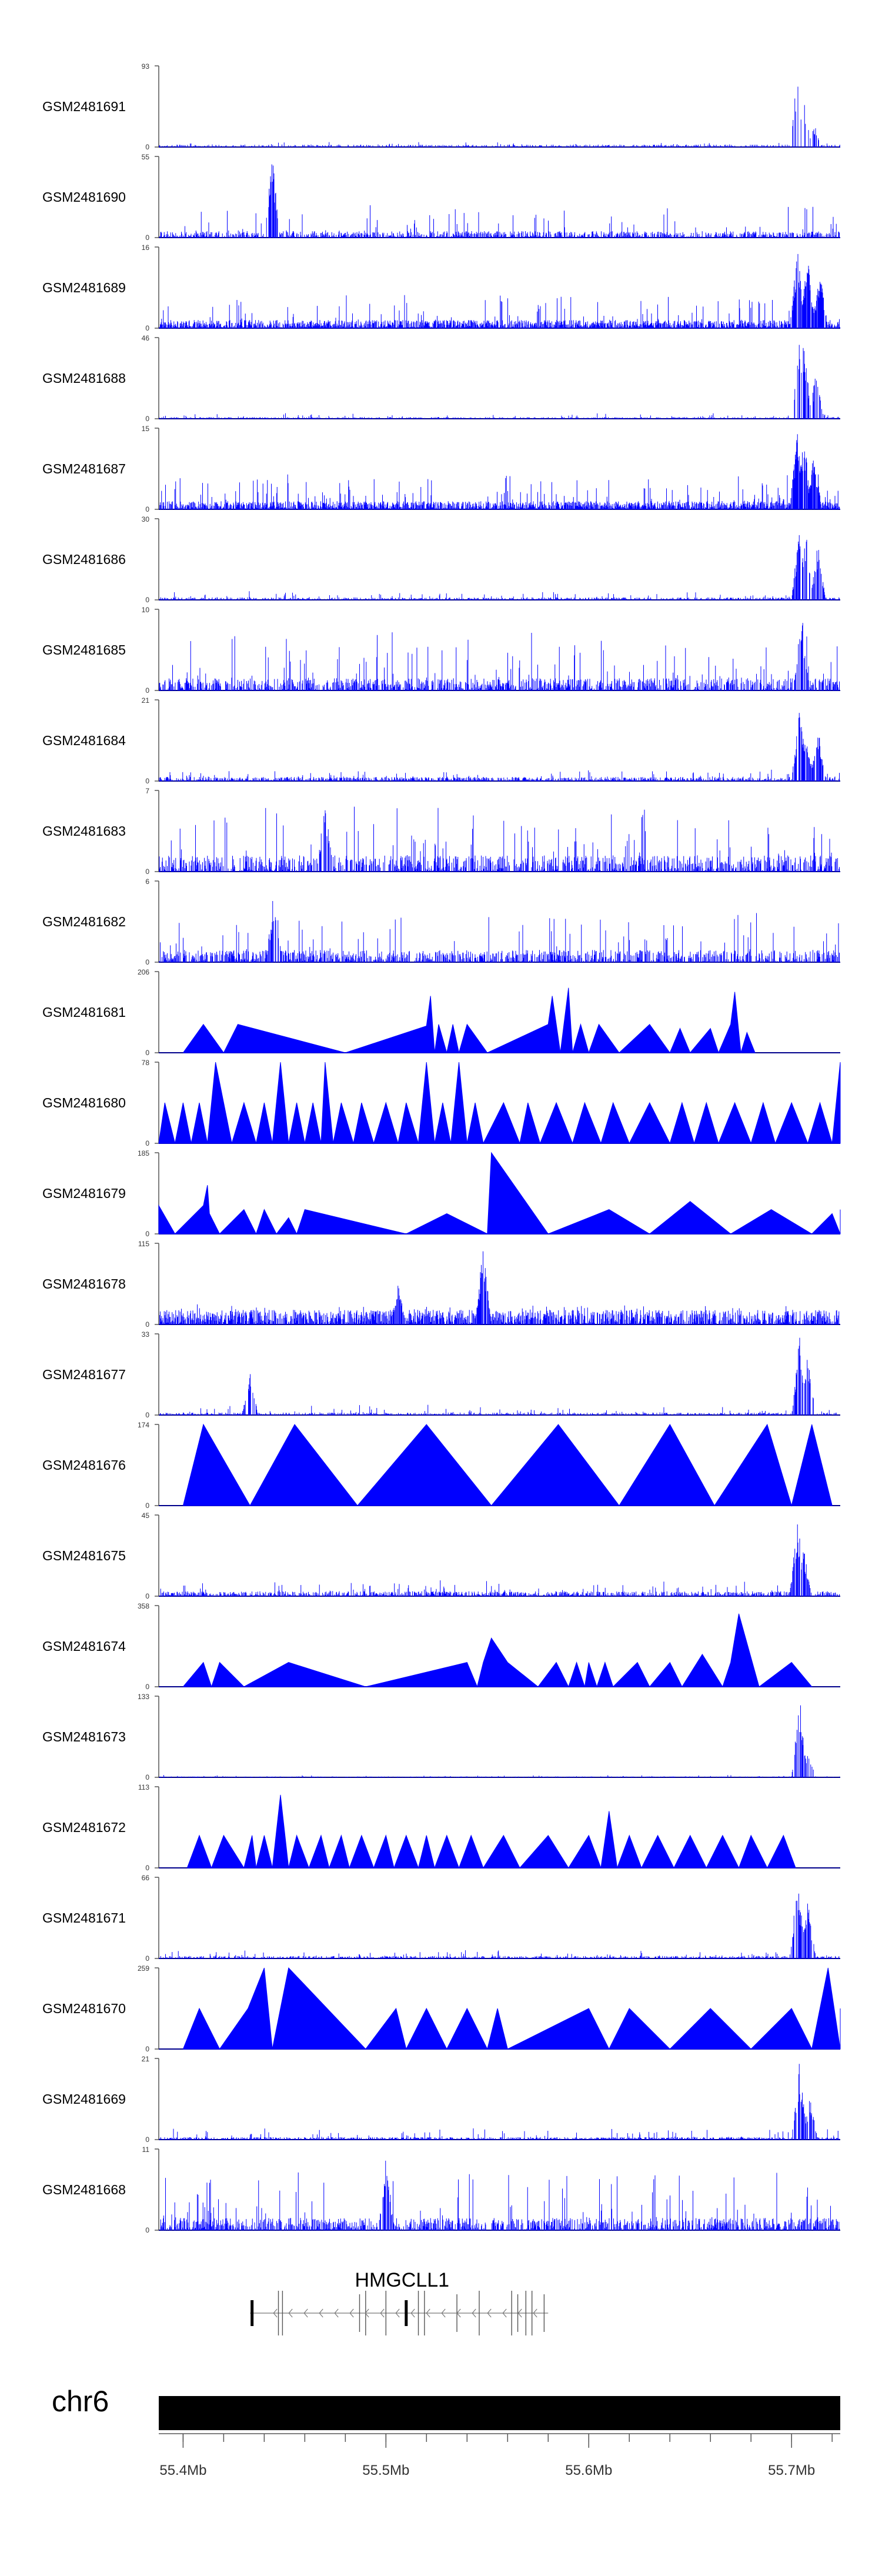 The image size is (882, 2576). I want to click on track-label: GSM2481678, so click(84, 1284).